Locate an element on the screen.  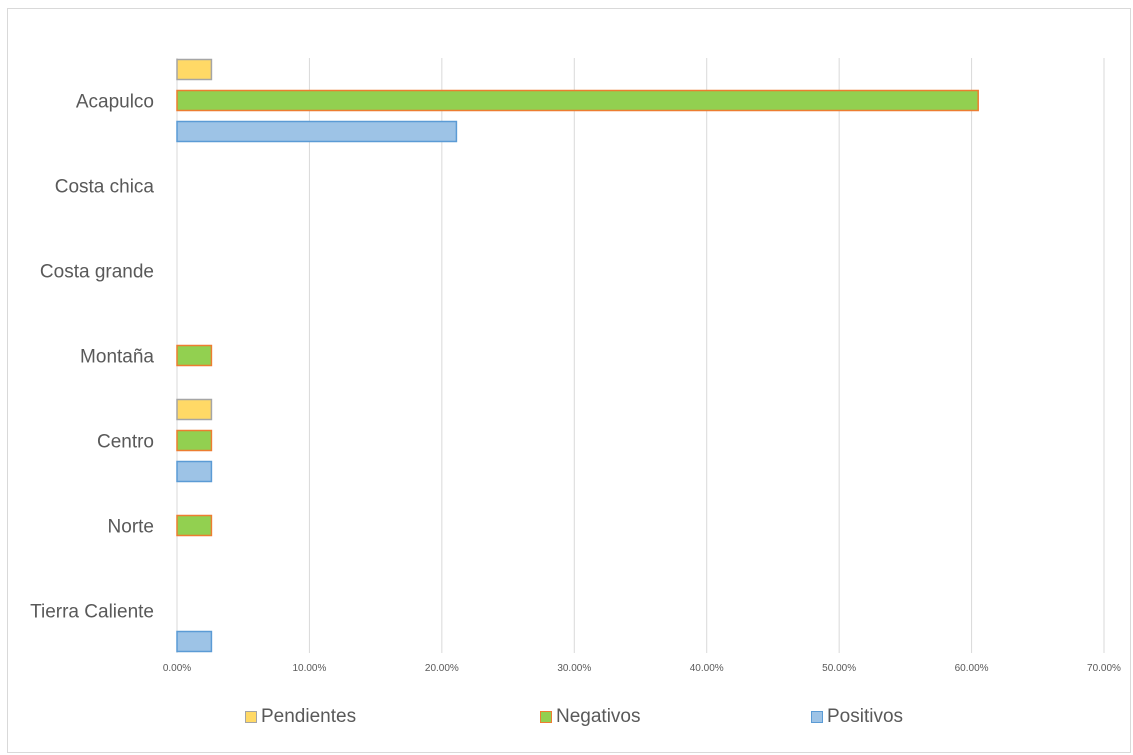
category-label: Acapulco is located at coordinates (115, 102).